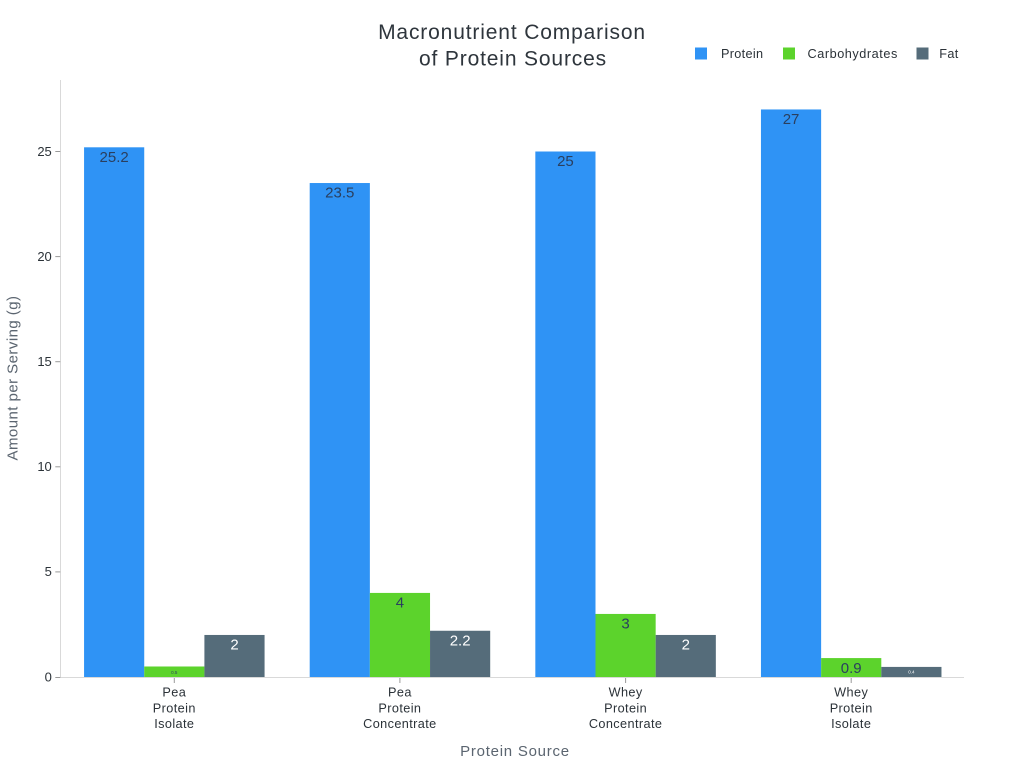 The width and height of the screenshot is (1024, 768). Describe the element at coordinates (513, 59) in the screenshot. I see `svg-text: of Protein Sources` at that location.